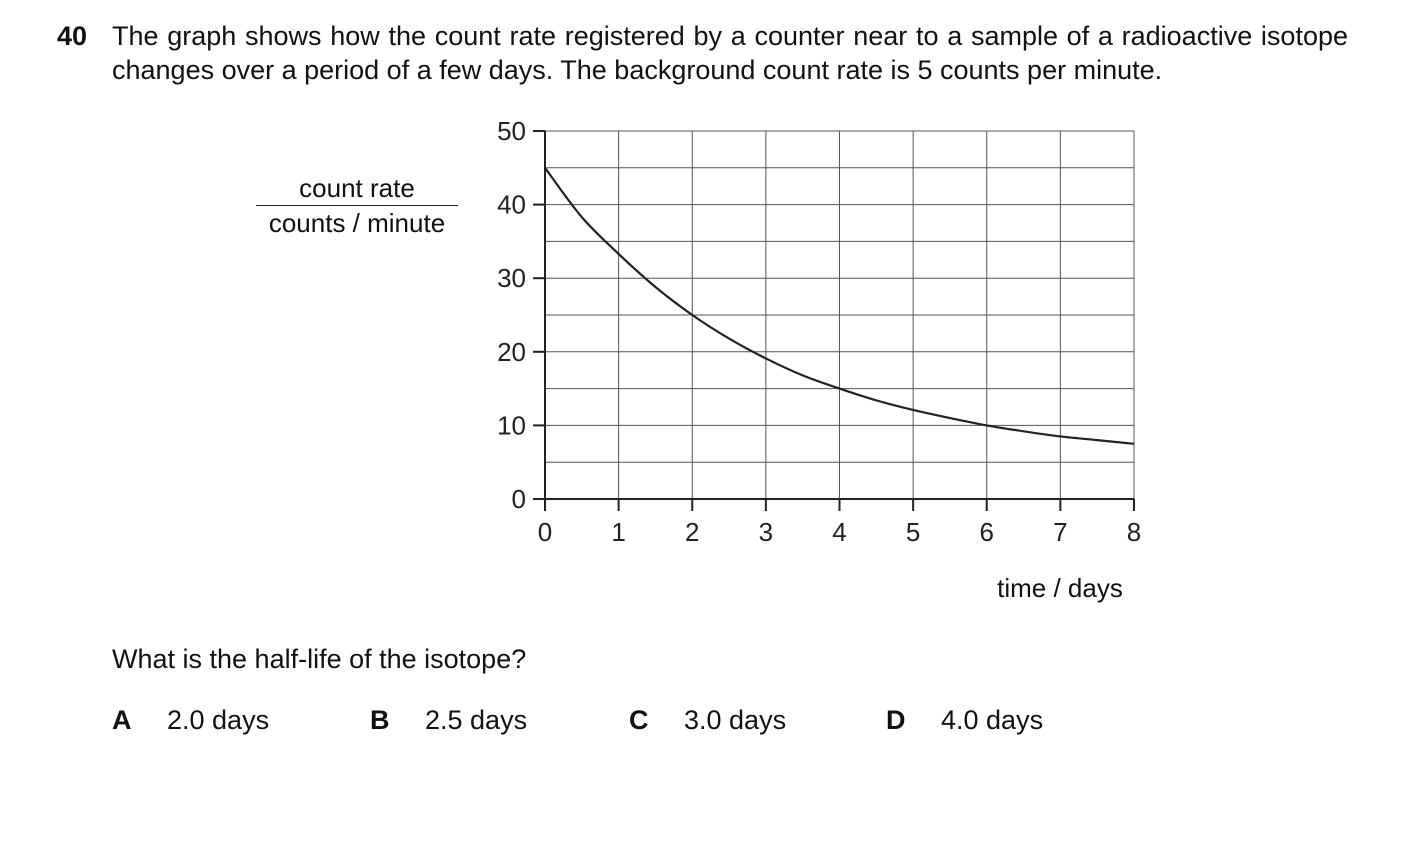  Describe the element at coordinates (692, 532) in the screenshot. I see `x-tick-label-2: 2` at that location.